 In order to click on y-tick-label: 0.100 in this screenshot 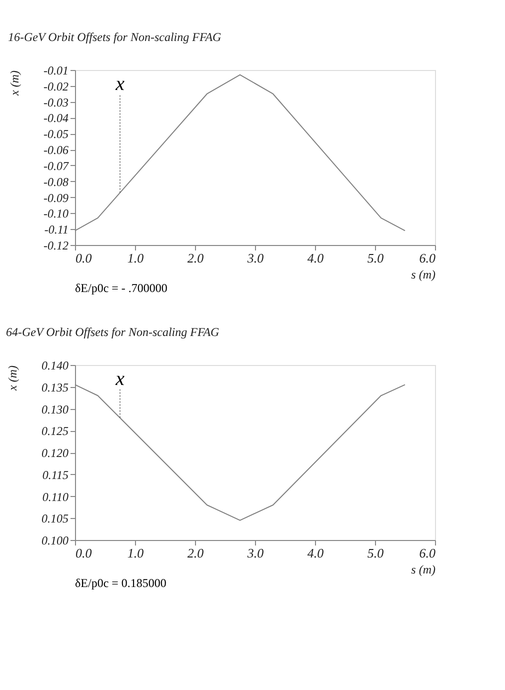, I will do `click(55, 541)`.